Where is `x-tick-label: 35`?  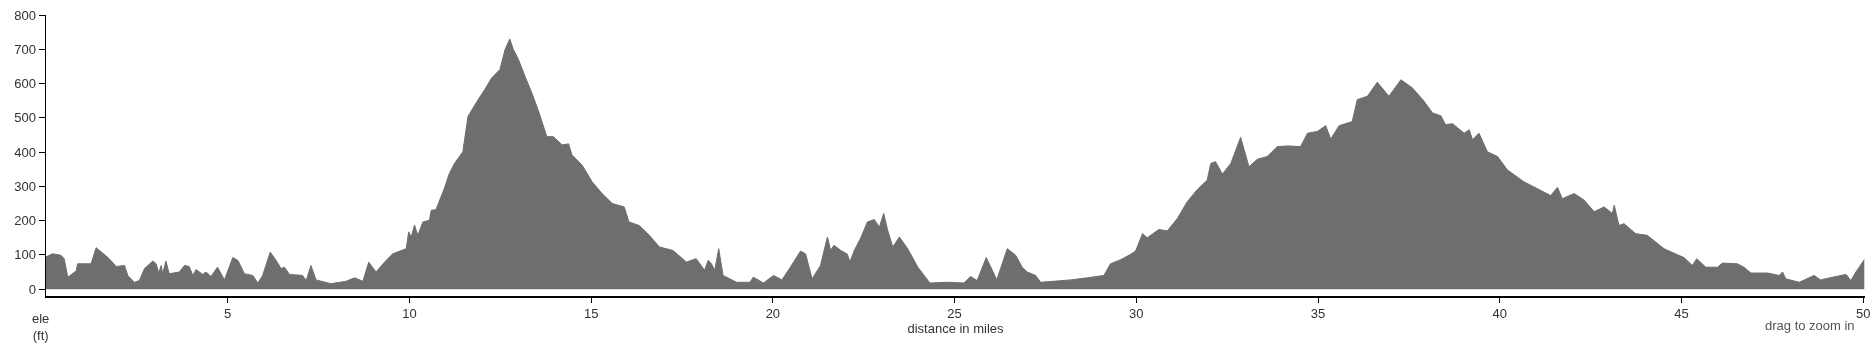
x-tick-label: 35 is located at coordinates (1318, 314).